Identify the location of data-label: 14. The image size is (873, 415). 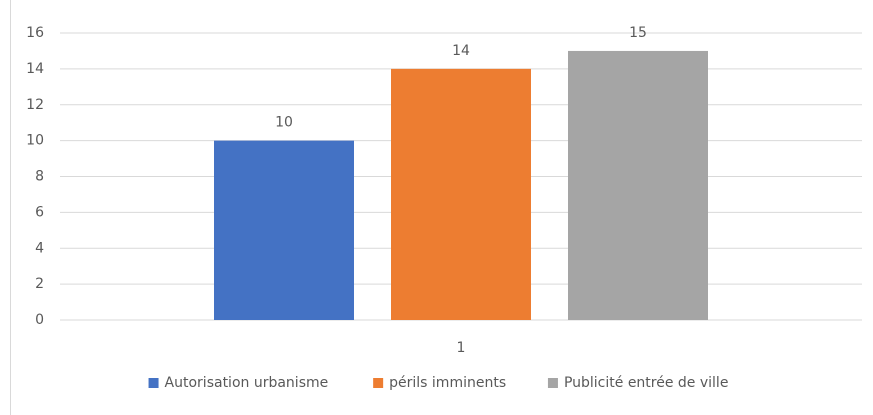
(461, 51).